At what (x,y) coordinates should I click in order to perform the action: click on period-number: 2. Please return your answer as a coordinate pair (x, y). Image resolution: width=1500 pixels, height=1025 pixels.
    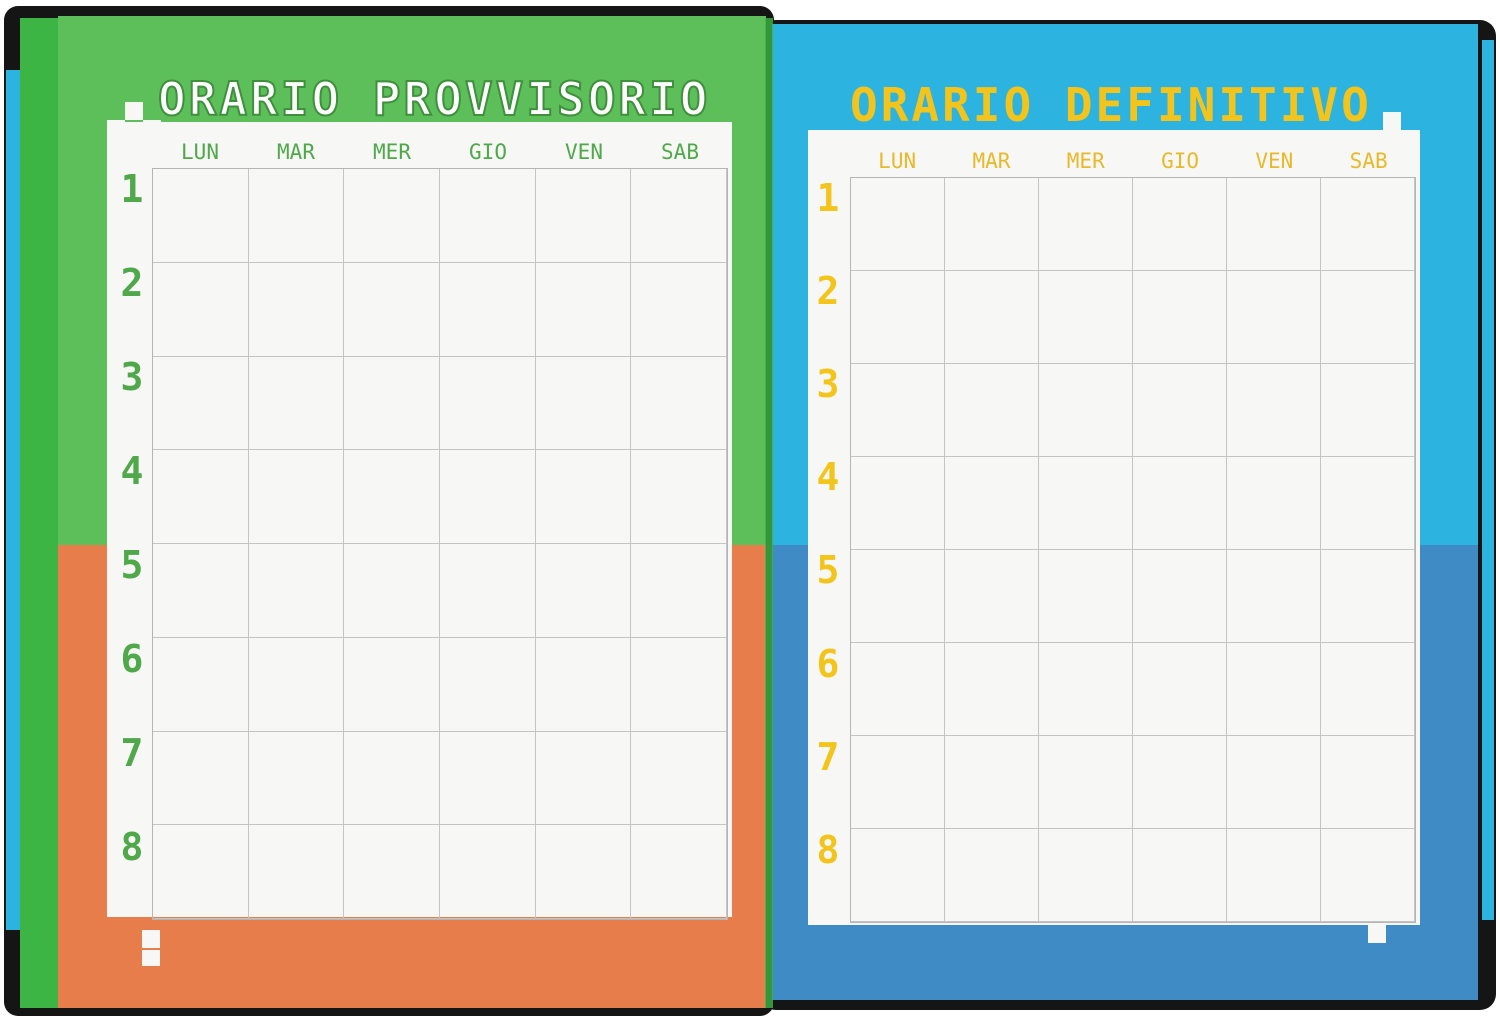
    Looking at the image, I should click on (132, 283).